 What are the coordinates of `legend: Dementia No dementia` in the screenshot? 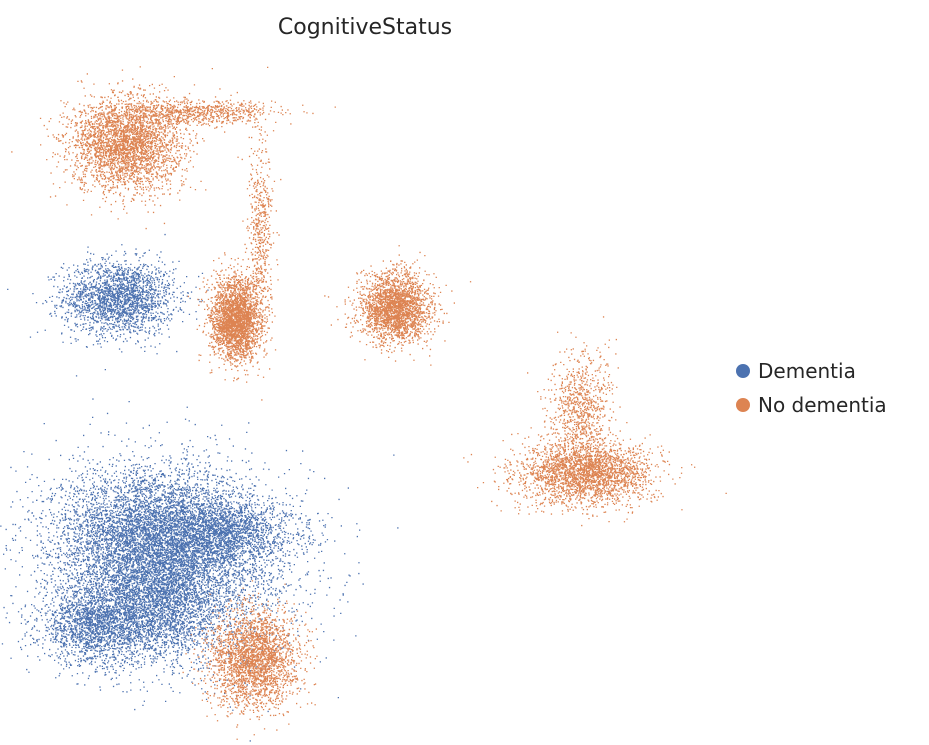 It's located at (811, 388).